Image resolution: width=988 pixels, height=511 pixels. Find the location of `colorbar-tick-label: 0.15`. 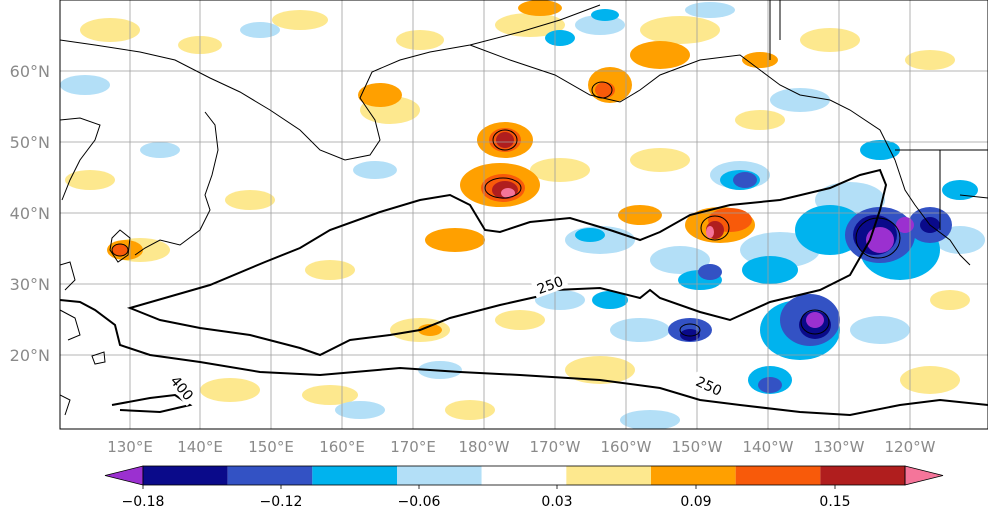

colorbar-tick-label: 0.15 is located at coordinates (834, 502).